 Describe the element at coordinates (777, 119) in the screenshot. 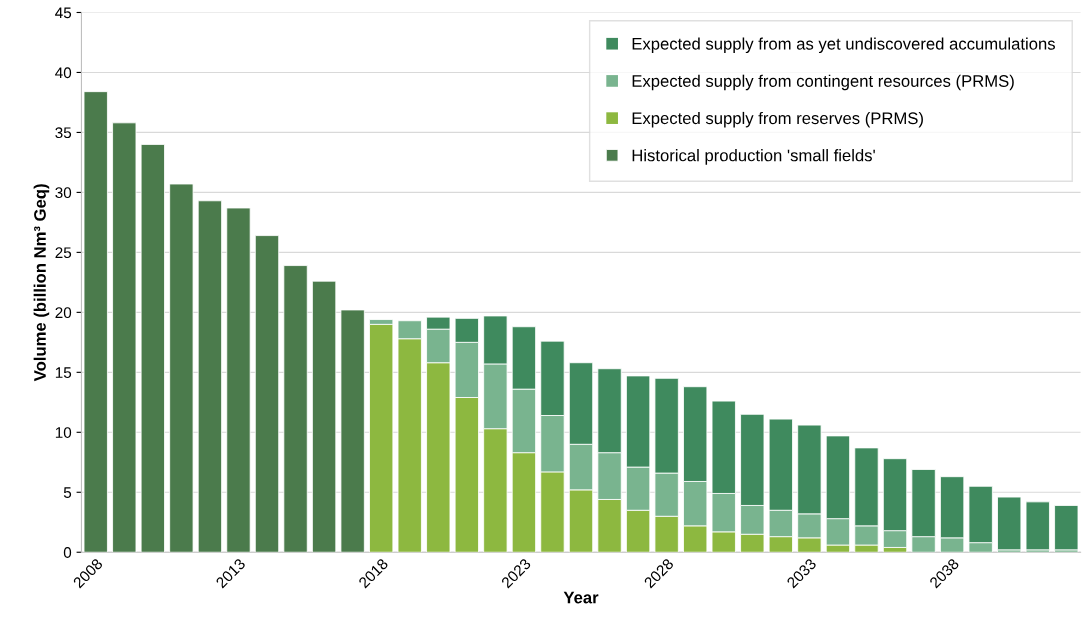

I see `legend-label: Expected supply from reserves (PRMS)` at that location.